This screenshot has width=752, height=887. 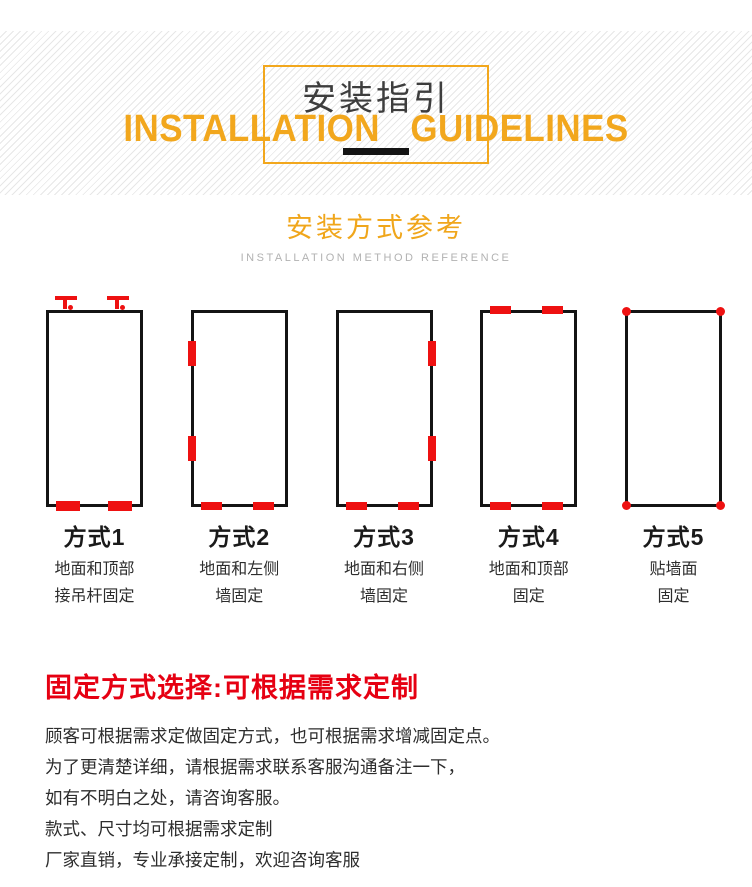 I want to click on custom-note-heading: 固定方式选择:可根据需求定制, so click(x=232, y=688).